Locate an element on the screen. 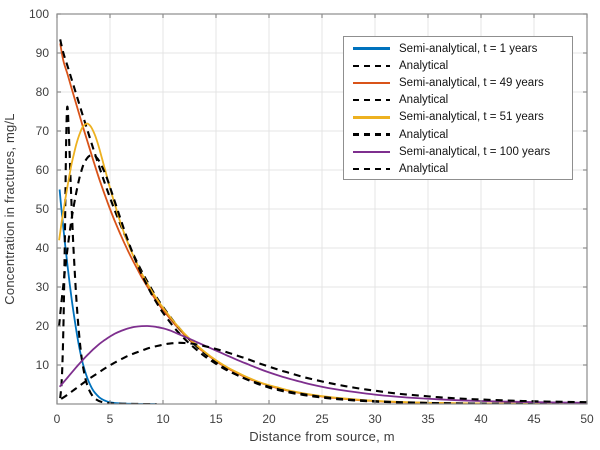 The width and height of the screenshot is (600, 450). series-curve-7-analytical is located at coordinates (323, 372).